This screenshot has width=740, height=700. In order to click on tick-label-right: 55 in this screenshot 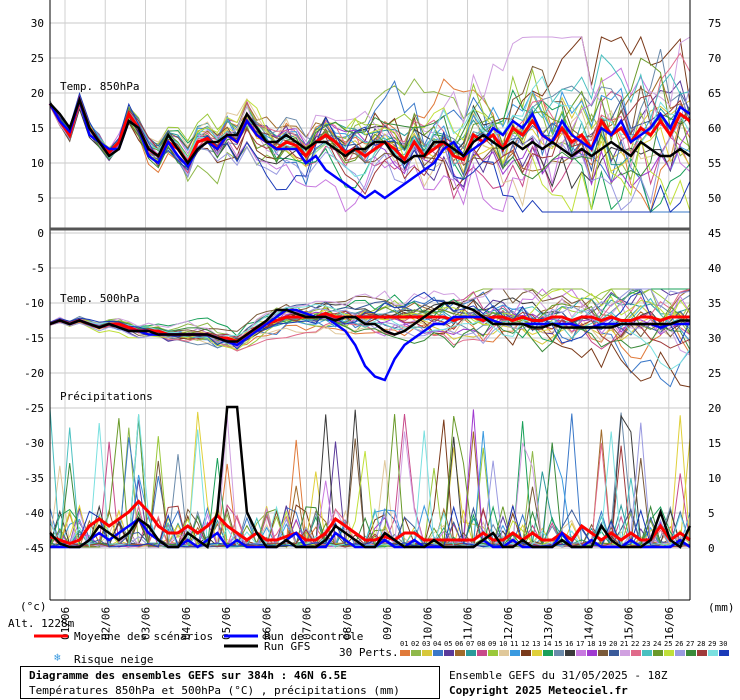, I will do `click(714, 163)`.